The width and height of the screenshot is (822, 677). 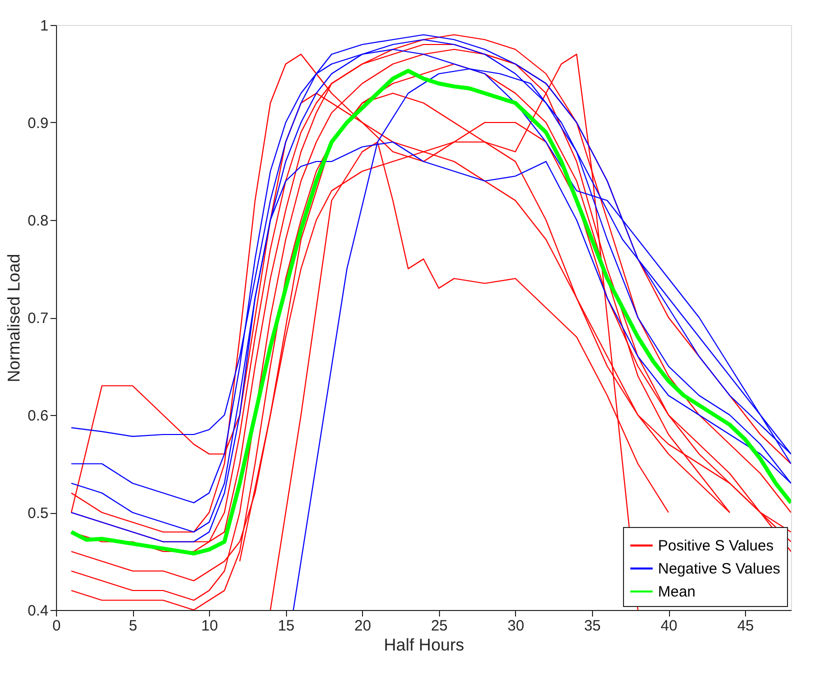 I want to click on x-tick-label: 35, so click(x=592, y=626).